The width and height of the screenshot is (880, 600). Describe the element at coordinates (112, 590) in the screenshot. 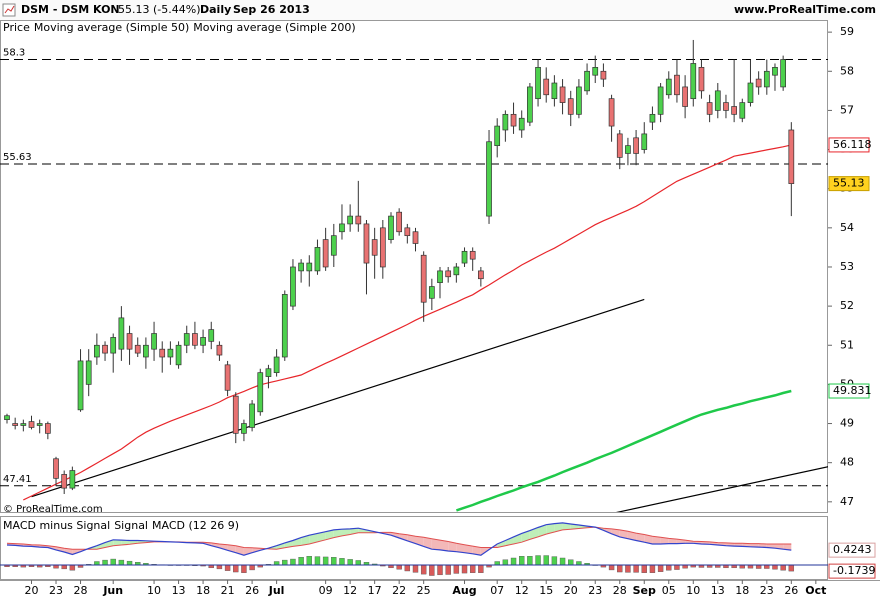

I see `x-tick-label: Jun` at that location.